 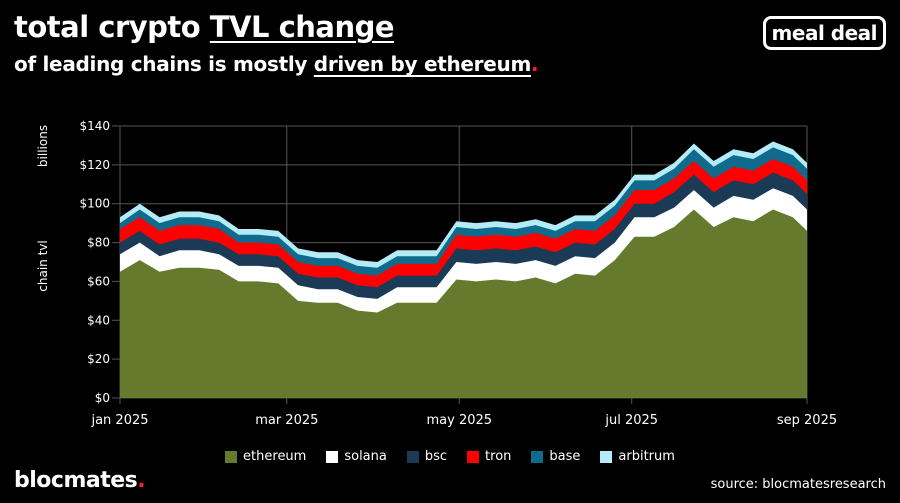 What do you see at coordinates (119, 420) in the screenshot?
I see `x-tick-label: jan 2025` at bounding box center [119, 420].